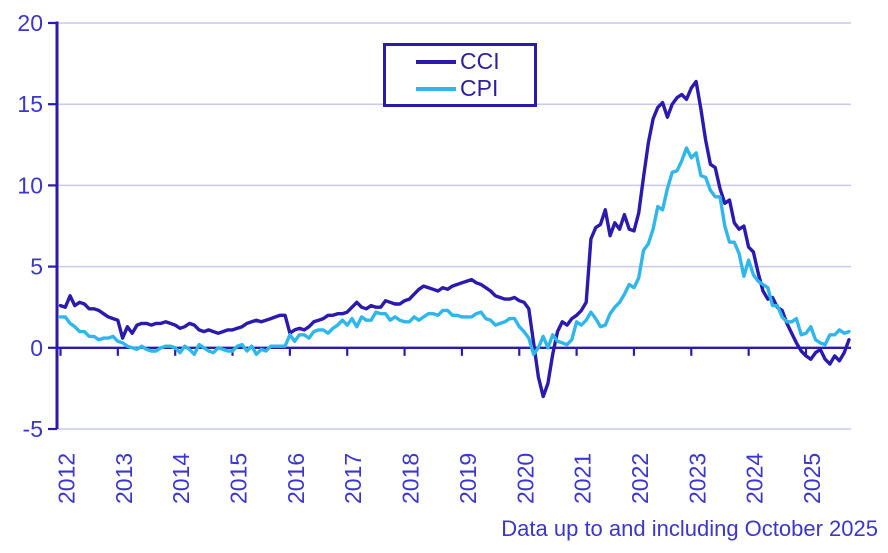 The height and width of the screenshot is (553, 888). What do you see at coordinates (124, 478) in the screenshot?
I see `x-axis-year-label: 2013` at bounding box center [124, 478].